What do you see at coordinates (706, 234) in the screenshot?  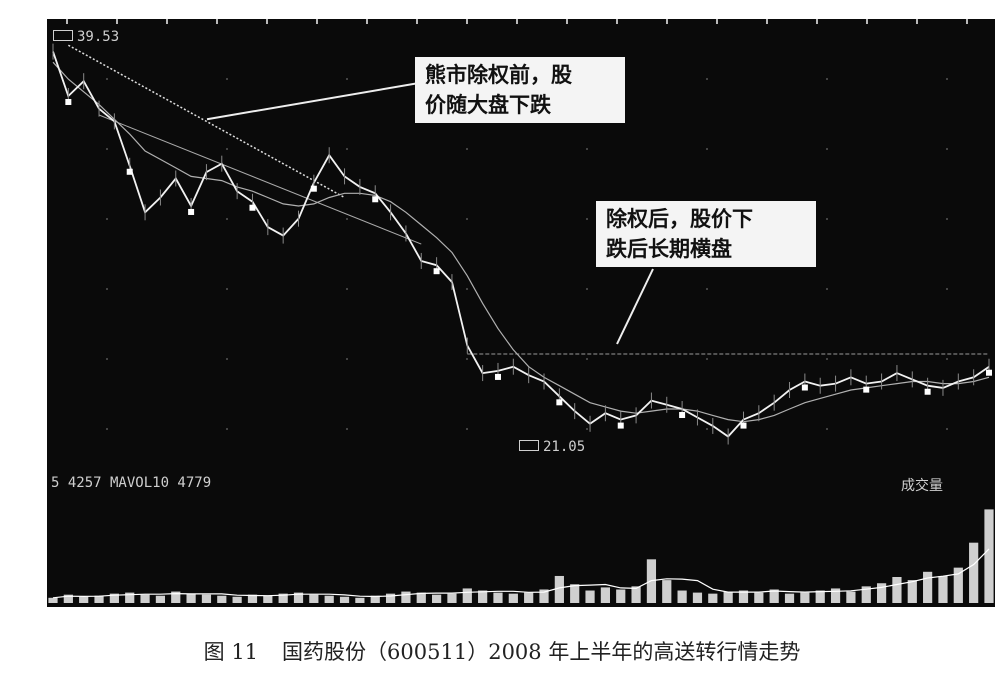 I see `callout-after-ex-rights: 除权后，股价下 跌后长期横盘` at bounding box center [706, 234].